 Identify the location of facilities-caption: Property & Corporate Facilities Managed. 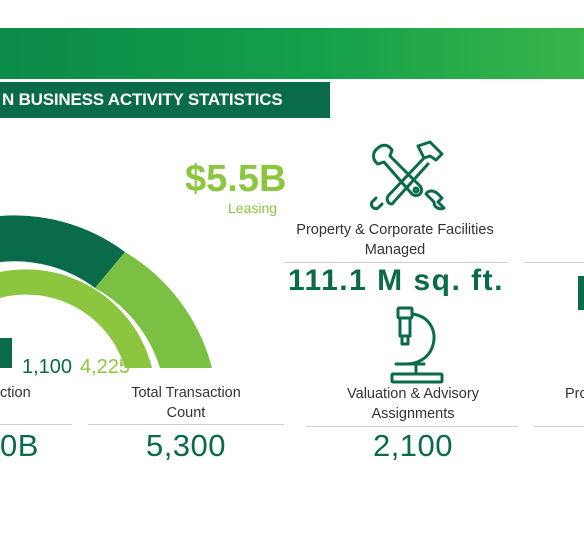
(395, 240).